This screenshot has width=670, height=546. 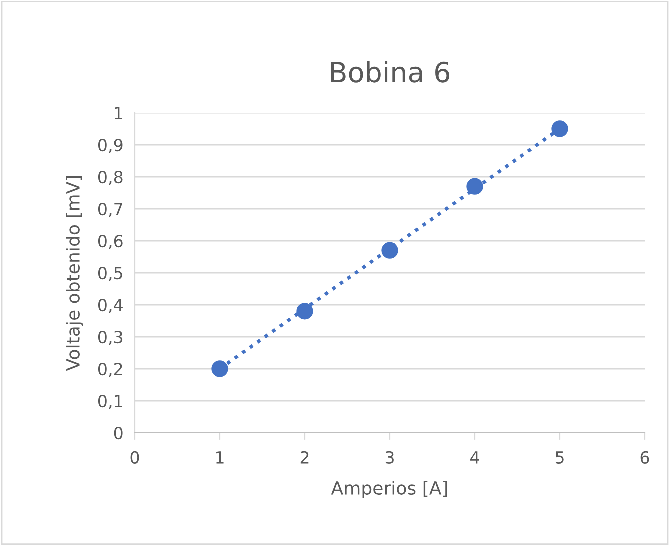 I want to click on y-tick-label: 0,5, so click(x=110, y=274).